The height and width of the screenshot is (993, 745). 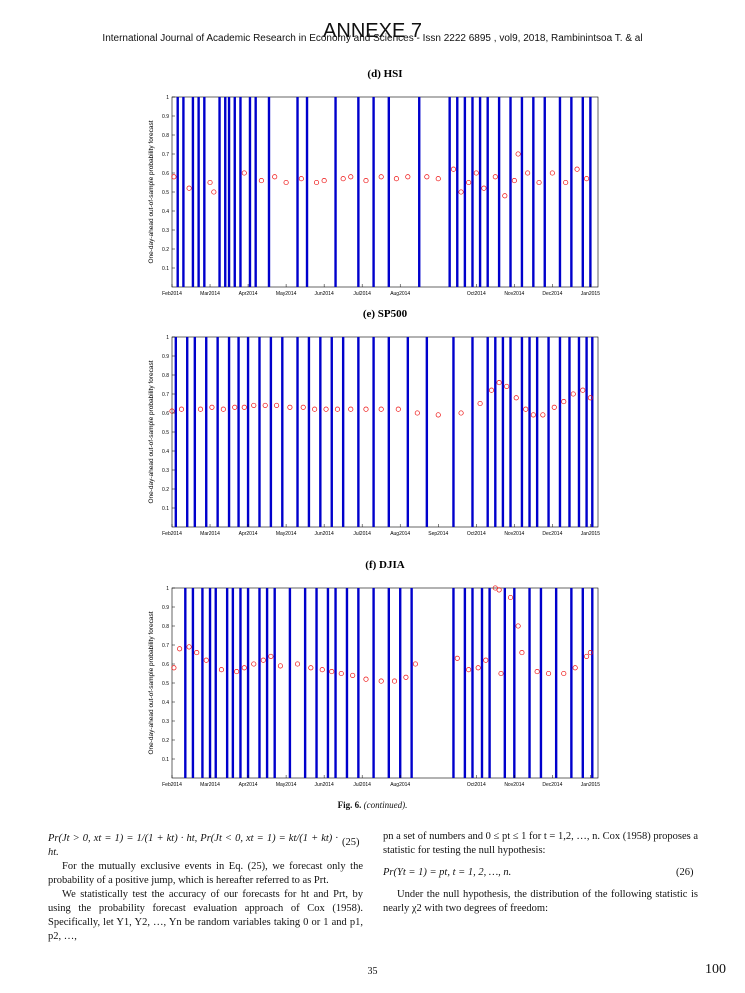 What do you see at coordinates (385, 805) in the screenshot?
I see `caption-text: (continued).` at bounding box center [385, 805].